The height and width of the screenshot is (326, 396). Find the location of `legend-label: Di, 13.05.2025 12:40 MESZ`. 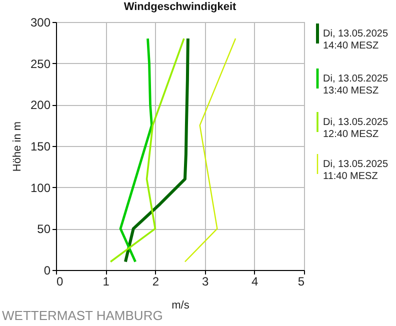

legend-label: Di, 13.05.2025 12:40 MESZ is located at coordinates (355, 128).